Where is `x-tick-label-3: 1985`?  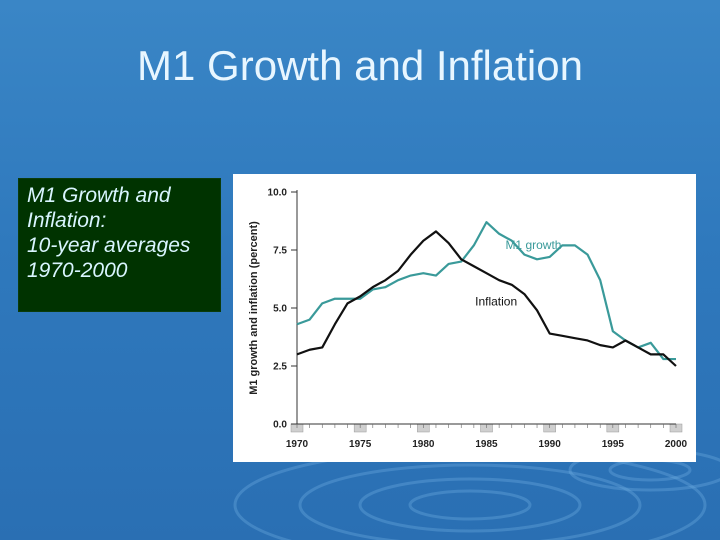
x-tick-label-3: 1985 is located at coordinates (486, 444).